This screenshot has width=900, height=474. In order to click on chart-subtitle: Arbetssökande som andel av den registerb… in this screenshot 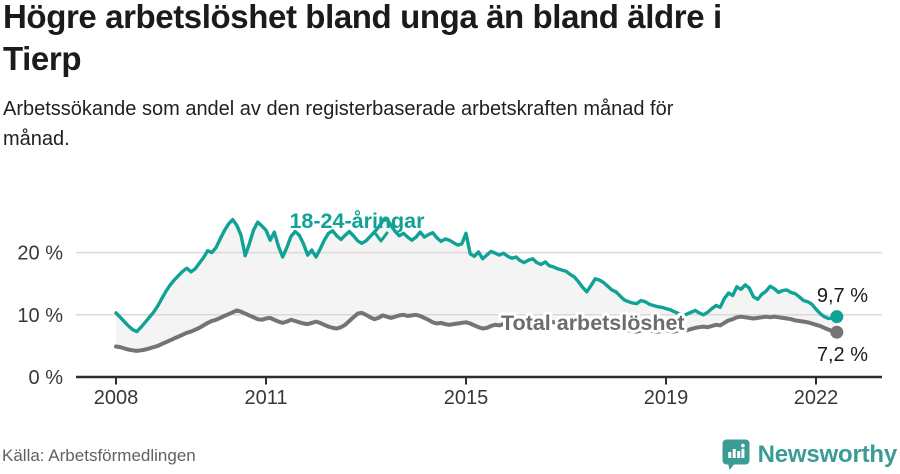, I will do `click(443, 124)`.